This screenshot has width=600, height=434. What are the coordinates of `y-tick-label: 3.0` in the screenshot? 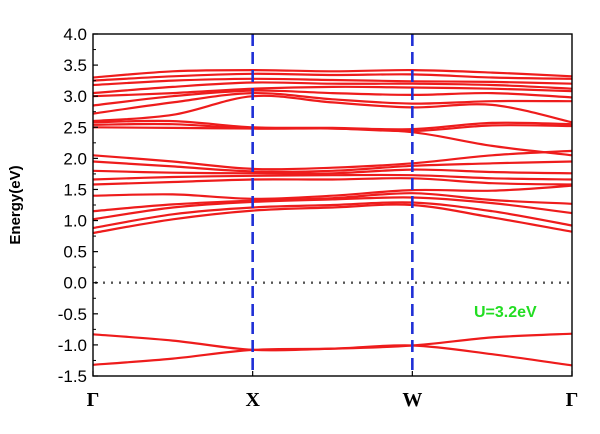 It's located at (75, 96).